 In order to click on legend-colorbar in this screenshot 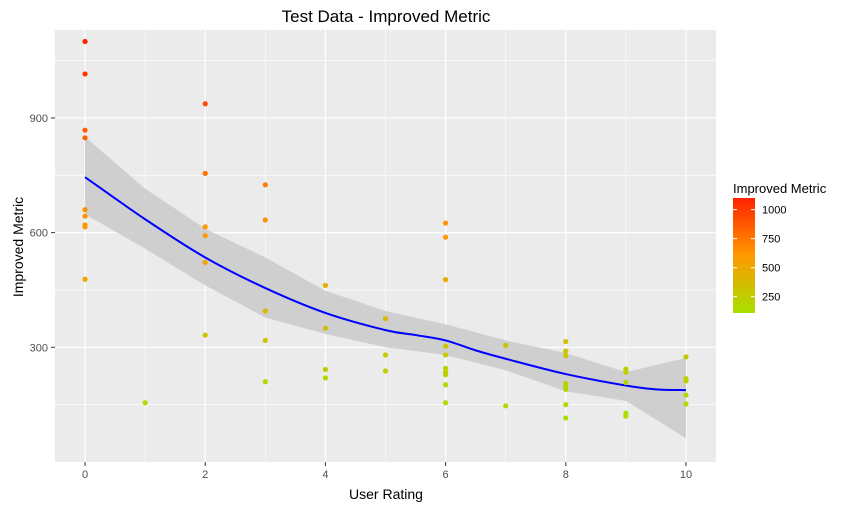, I will do `click(744, 255)`.